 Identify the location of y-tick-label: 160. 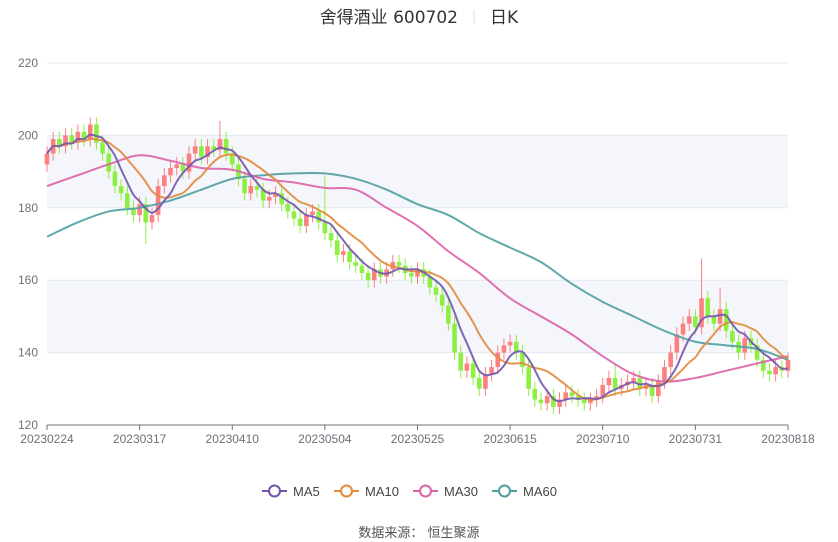
(28, 280).